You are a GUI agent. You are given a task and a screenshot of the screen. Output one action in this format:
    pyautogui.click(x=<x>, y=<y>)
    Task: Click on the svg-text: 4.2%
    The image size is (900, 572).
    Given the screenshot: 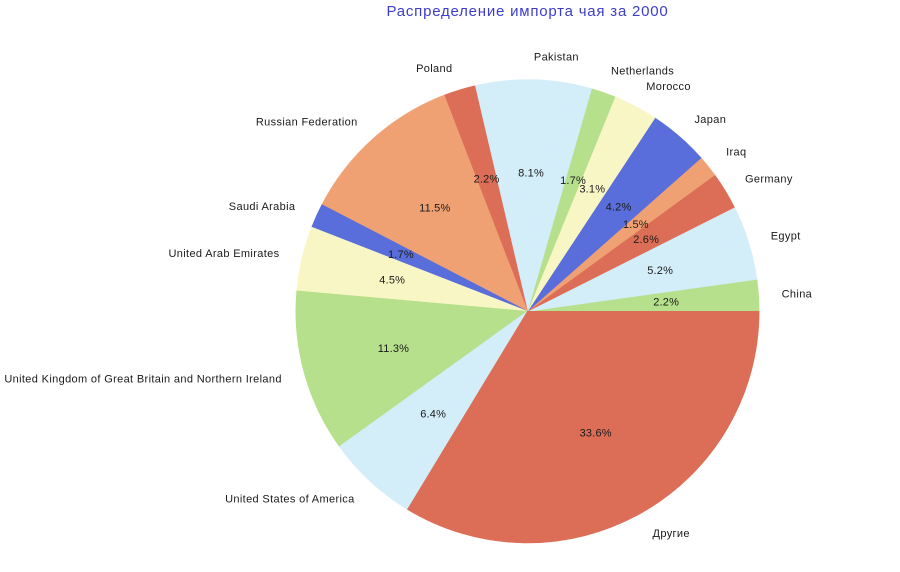 What is the action you would take?
    pyautogui.click(x=619, y=207)
    